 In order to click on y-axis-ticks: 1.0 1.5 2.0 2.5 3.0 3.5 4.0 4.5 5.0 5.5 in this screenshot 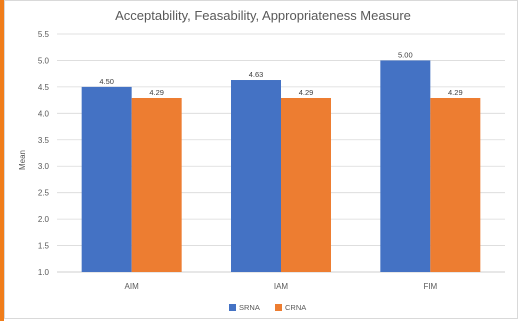, I will do `click(44, 153)`.